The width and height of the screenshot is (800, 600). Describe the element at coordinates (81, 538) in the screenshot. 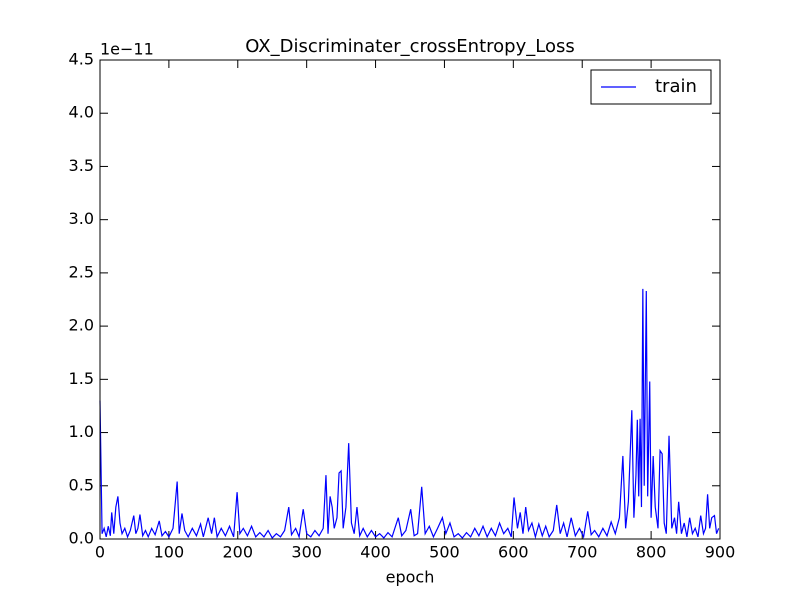

I see `y-tick-label: 0.0` at that location.